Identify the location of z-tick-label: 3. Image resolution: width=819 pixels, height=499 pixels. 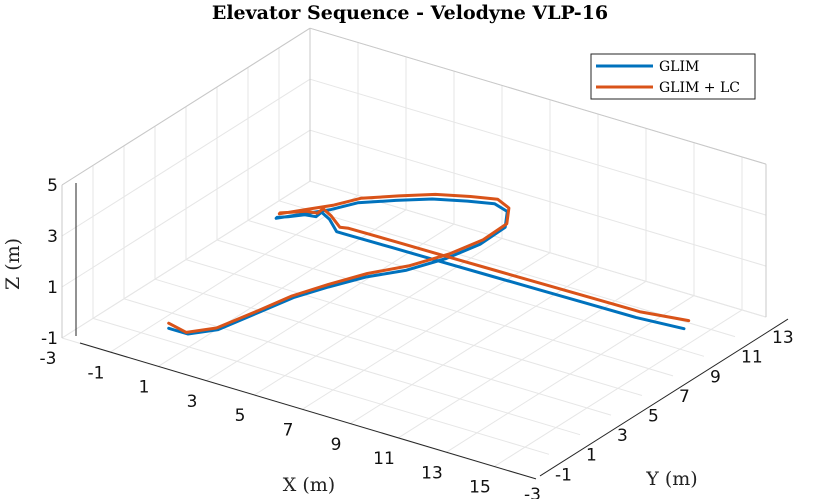
(52, 237).